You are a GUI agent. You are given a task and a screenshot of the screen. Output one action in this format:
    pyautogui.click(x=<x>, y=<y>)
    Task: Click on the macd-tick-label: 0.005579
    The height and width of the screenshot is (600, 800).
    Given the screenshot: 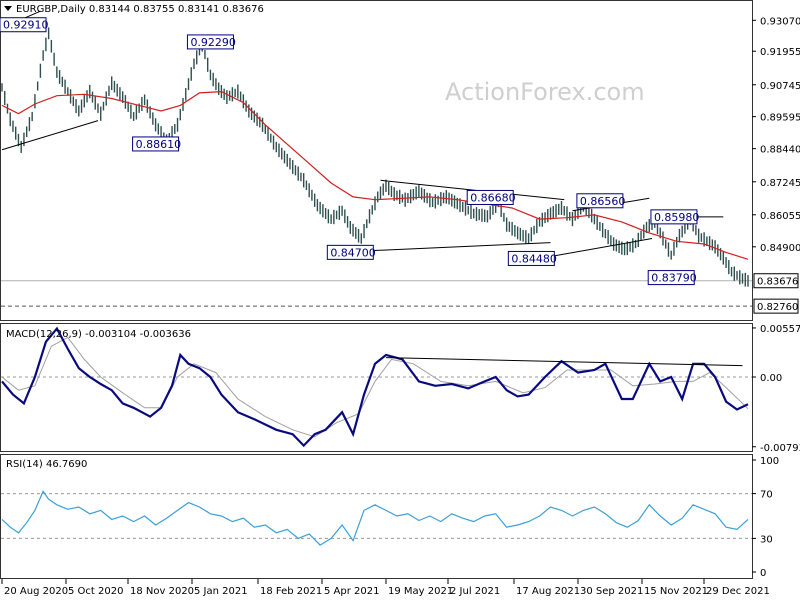 What is the action you would take?
    pyautogui.click(x=780, y=329)
    